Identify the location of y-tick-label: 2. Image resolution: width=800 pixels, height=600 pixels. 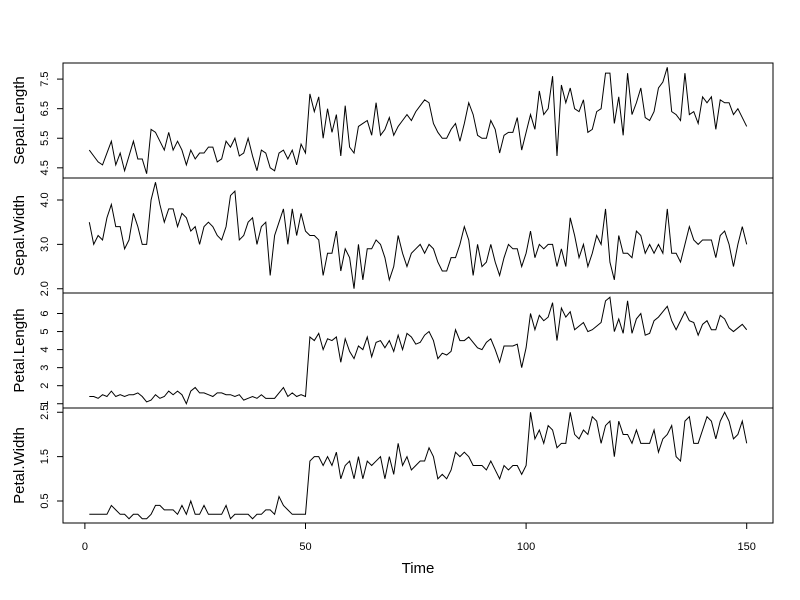
(45, 386).